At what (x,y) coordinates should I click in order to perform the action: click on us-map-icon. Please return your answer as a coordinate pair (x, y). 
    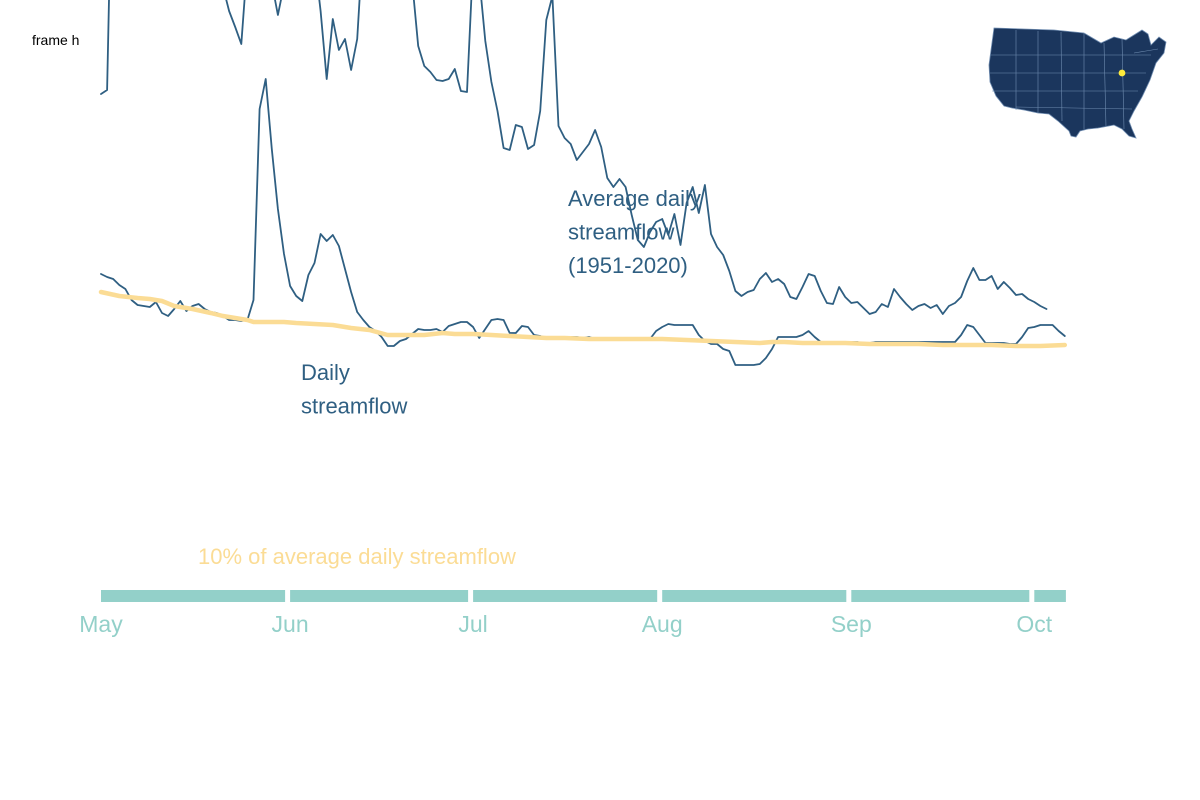
    Looking at the image, I should click on (1077, 83).